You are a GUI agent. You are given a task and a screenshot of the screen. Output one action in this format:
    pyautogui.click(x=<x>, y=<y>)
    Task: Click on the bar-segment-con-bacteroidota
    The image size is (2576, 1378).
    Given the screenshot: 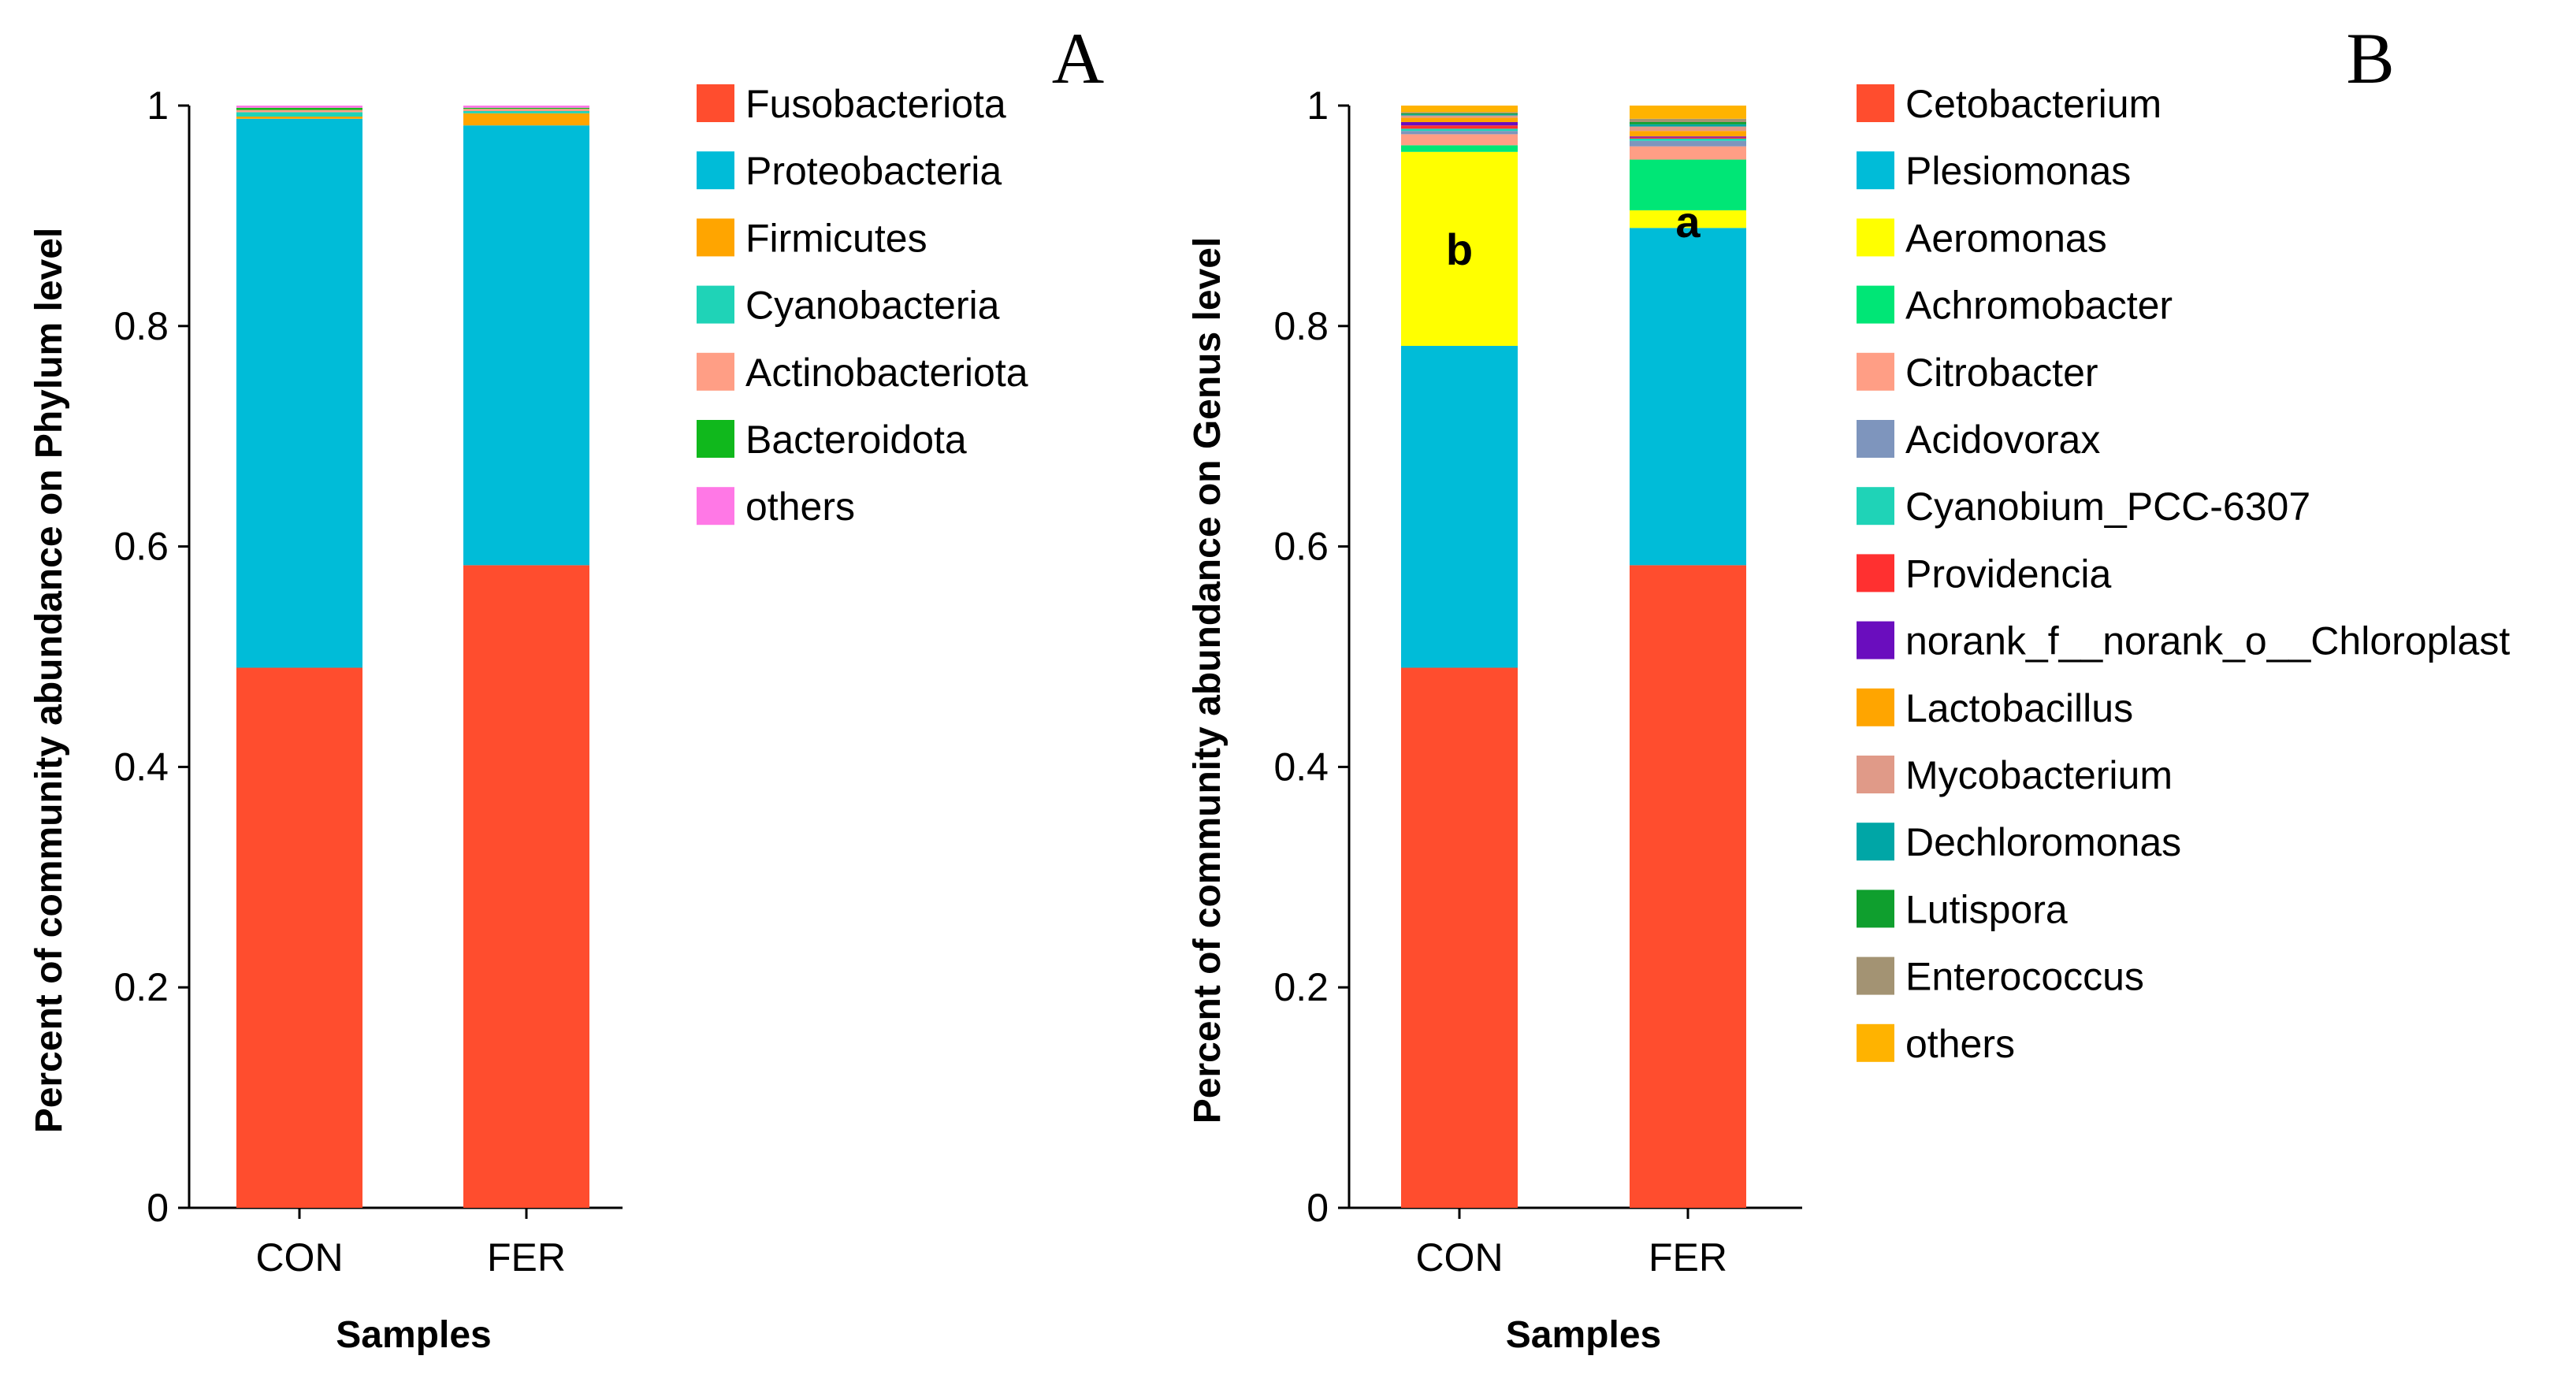 What is the action you would take?
    pyautogui.click(x=299, y=108)
    